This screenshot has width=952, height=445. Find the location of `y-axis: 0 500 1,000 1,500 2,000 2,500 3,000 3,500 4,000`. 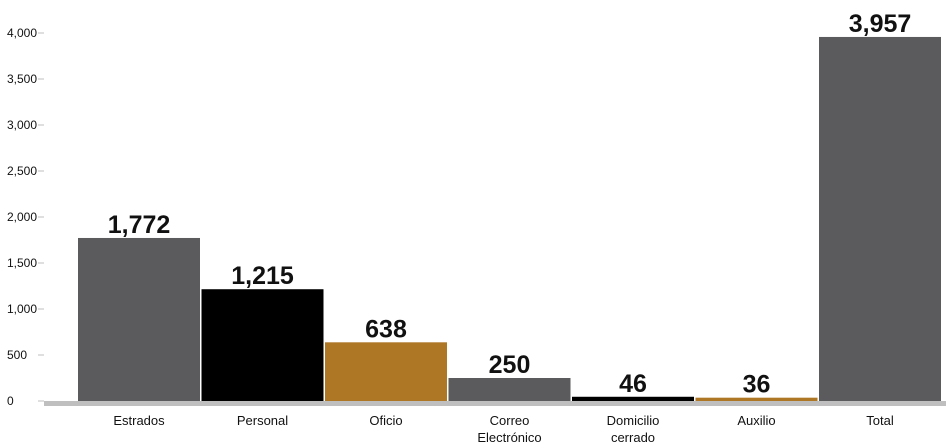

y-axis: 0 500 1,000 1,500 2,000 2,500 3,000 3,500 4,000 is located at coordinates (25, 217).